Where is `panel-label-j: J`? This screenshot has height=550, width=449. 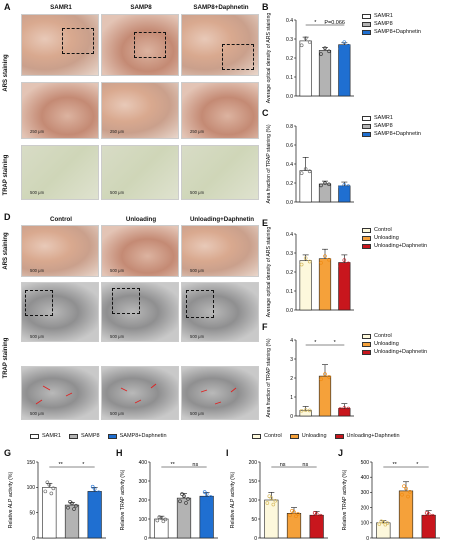
panel-label-j: J is located at coordinates (341, 453).